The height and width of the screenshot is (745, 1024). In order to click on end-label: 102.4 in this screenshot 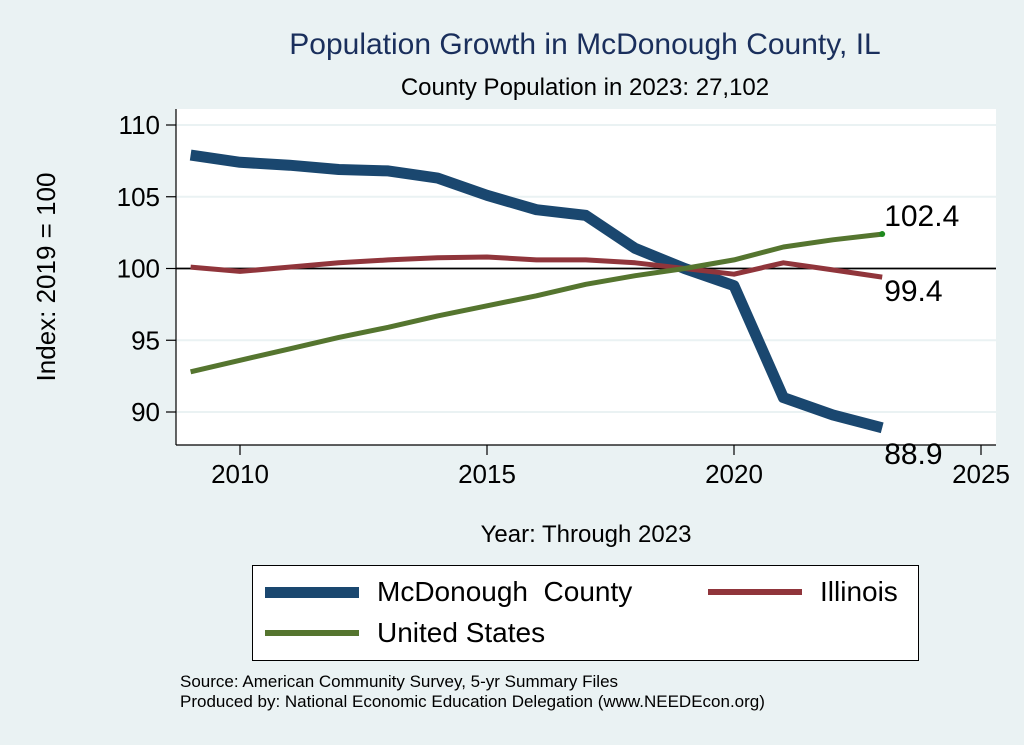, I will do `click(921, 216)`.